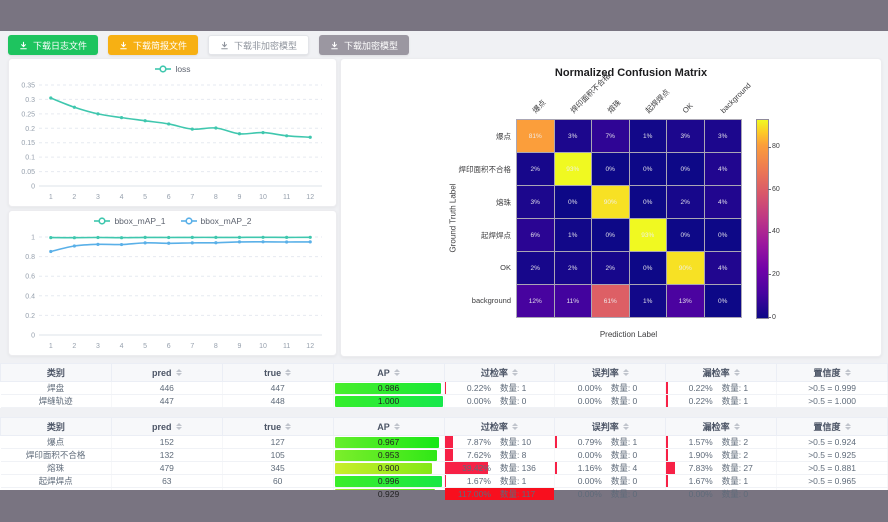 The image size is (888, 522). Describe the element at coordinates (56, 401) in the screenshot. I see `cell-class: 焊缝轨迹` at that location.